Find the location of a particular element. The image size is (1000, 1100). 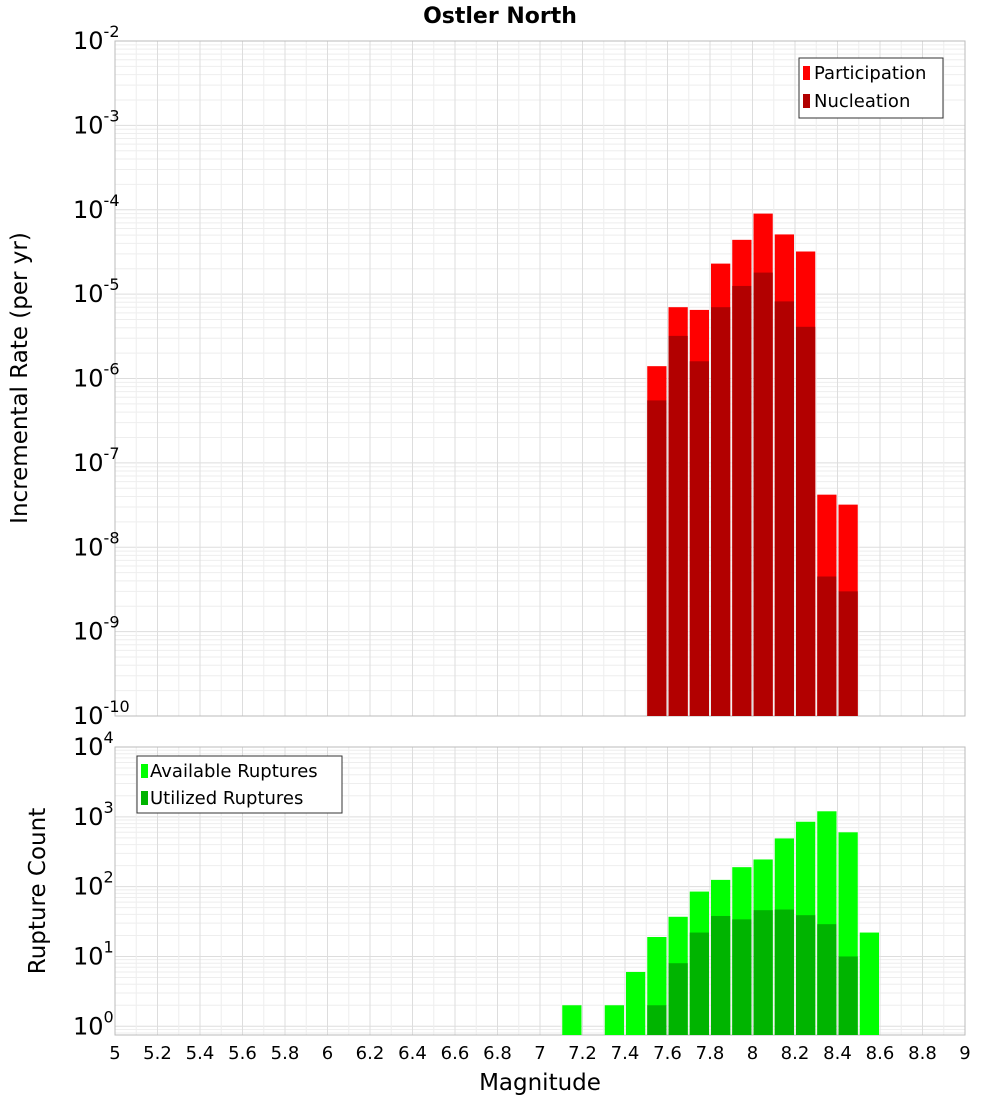

x-tick-label: 5.8 is located at coordinates (285, 1053).